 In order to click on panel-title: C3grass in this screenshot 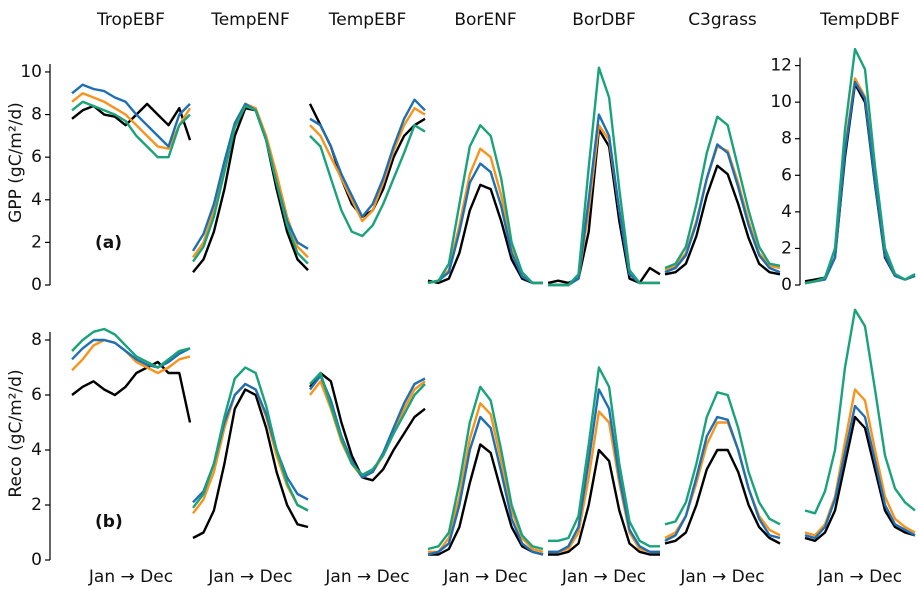, I will do `click(722, 20)`.